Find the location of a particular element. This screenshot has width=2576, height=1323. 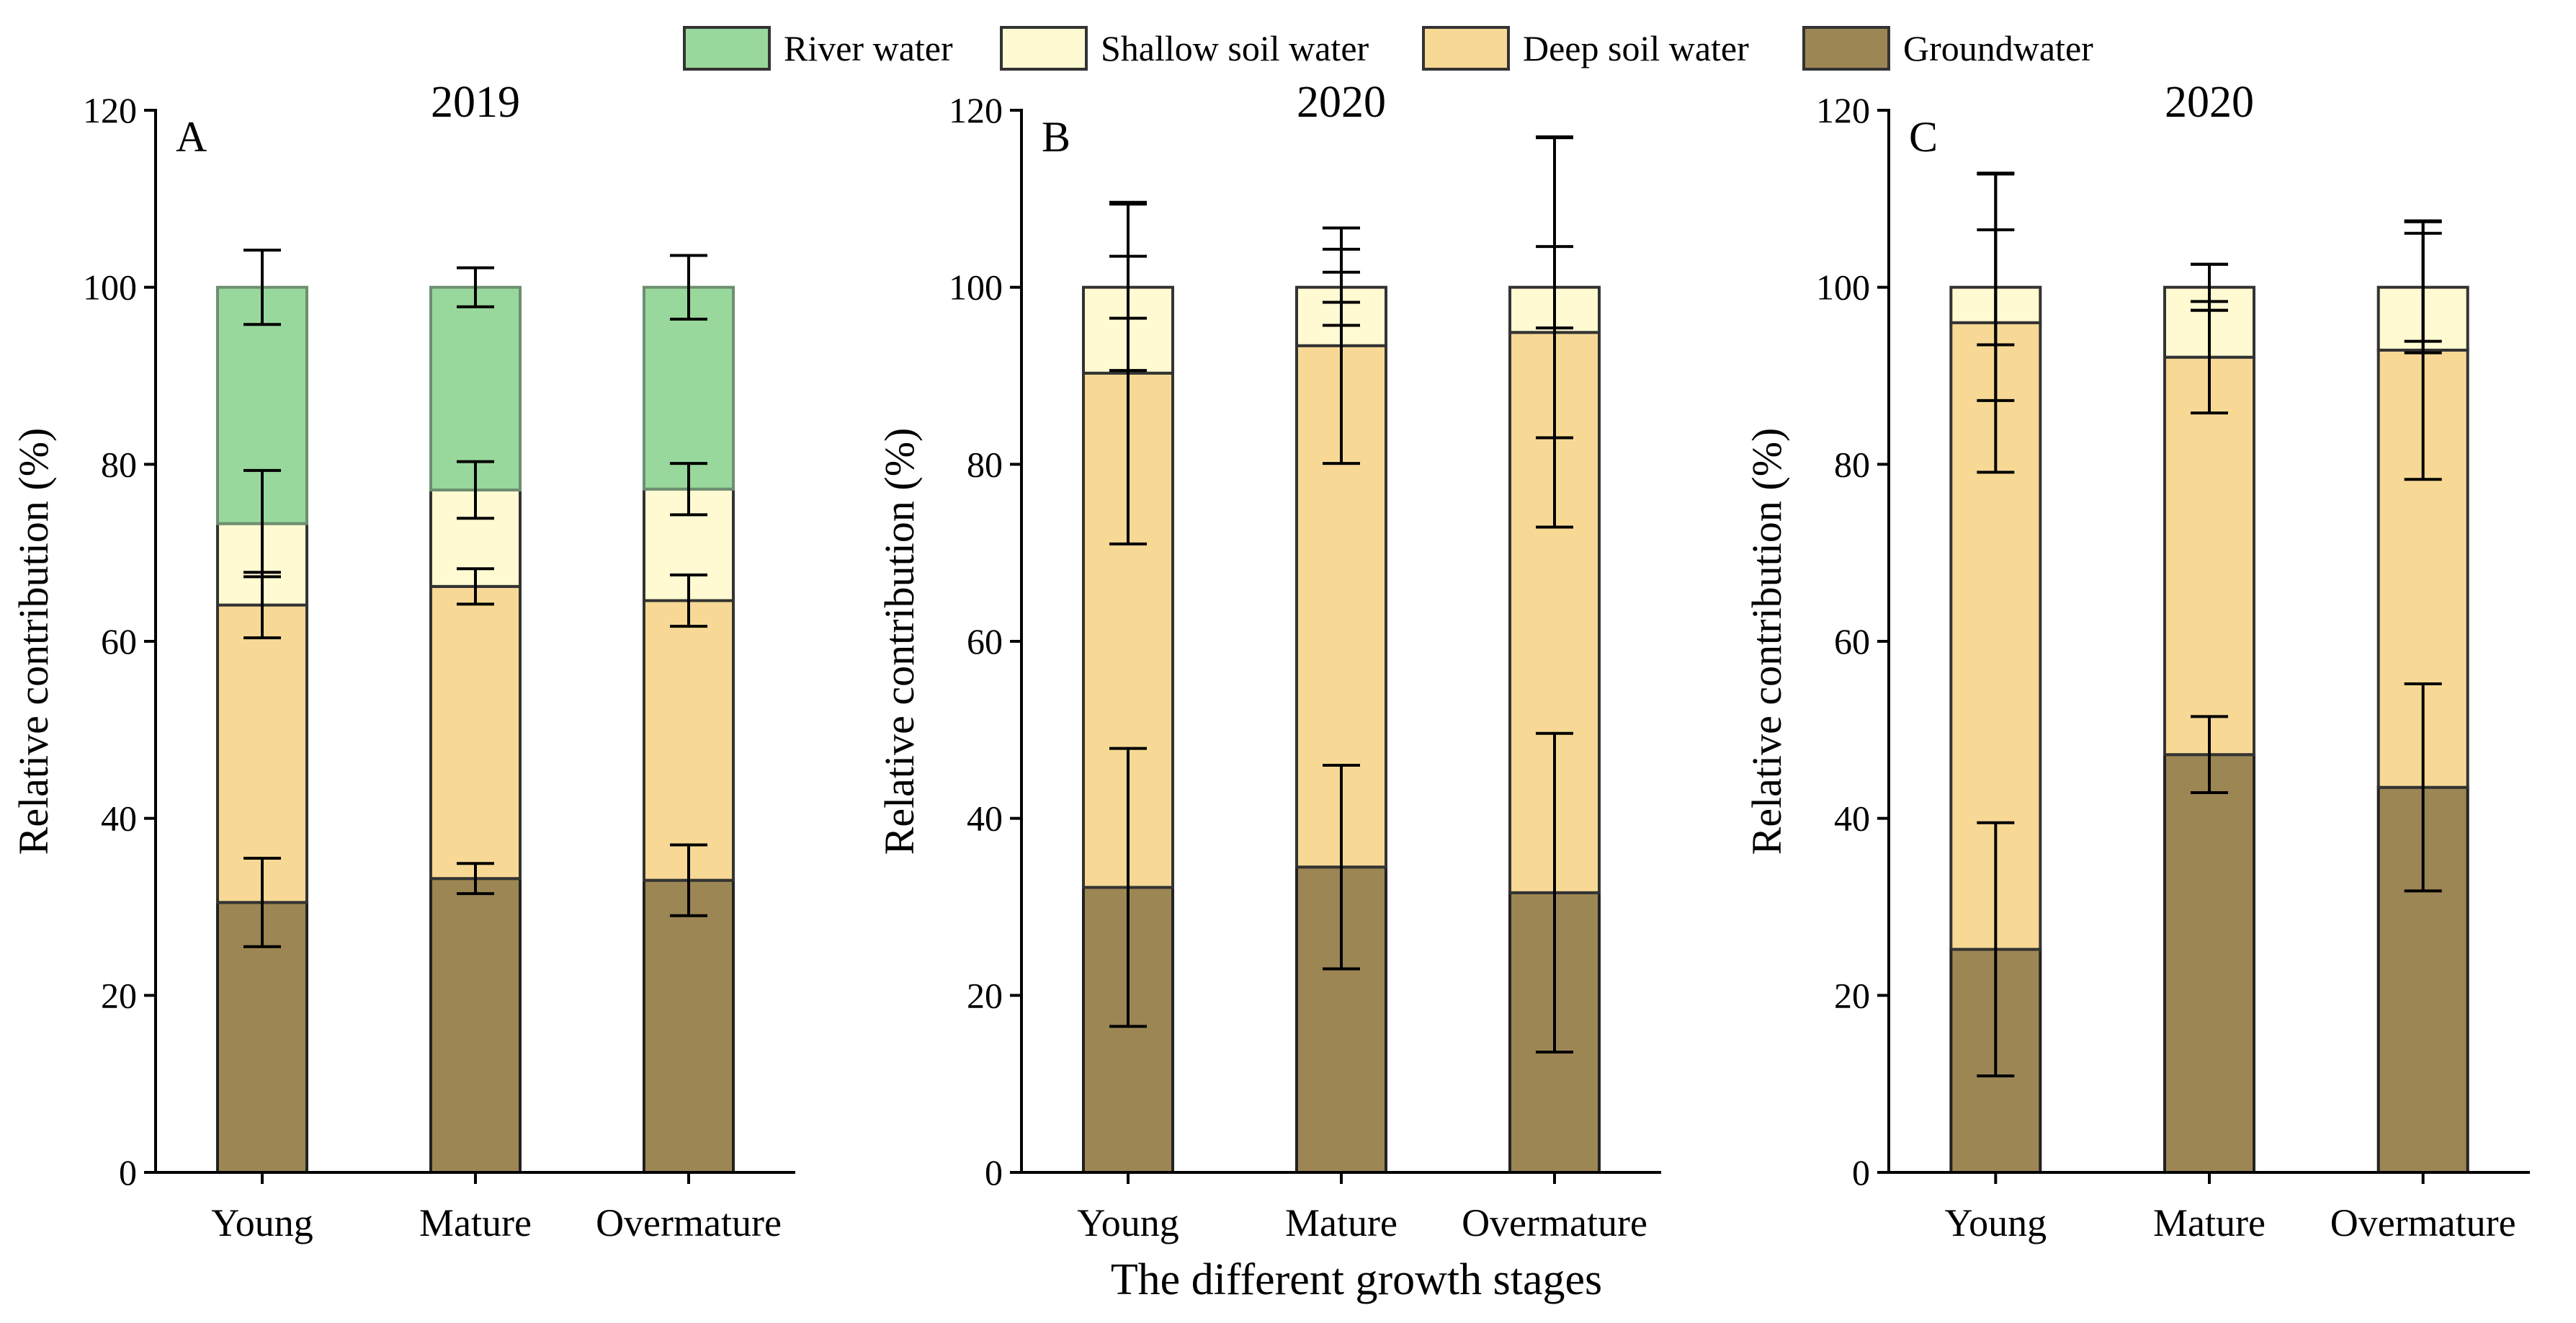

error-bar-shallow-mature is located at coordinates (475, 490).